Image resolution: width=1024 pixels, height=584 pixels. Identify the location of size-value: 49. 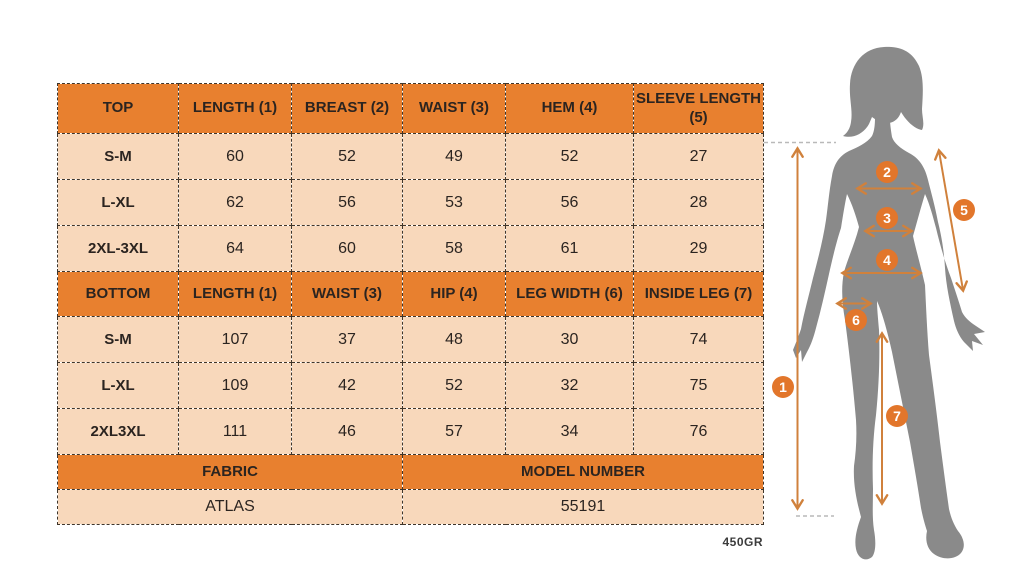
(454, 156).